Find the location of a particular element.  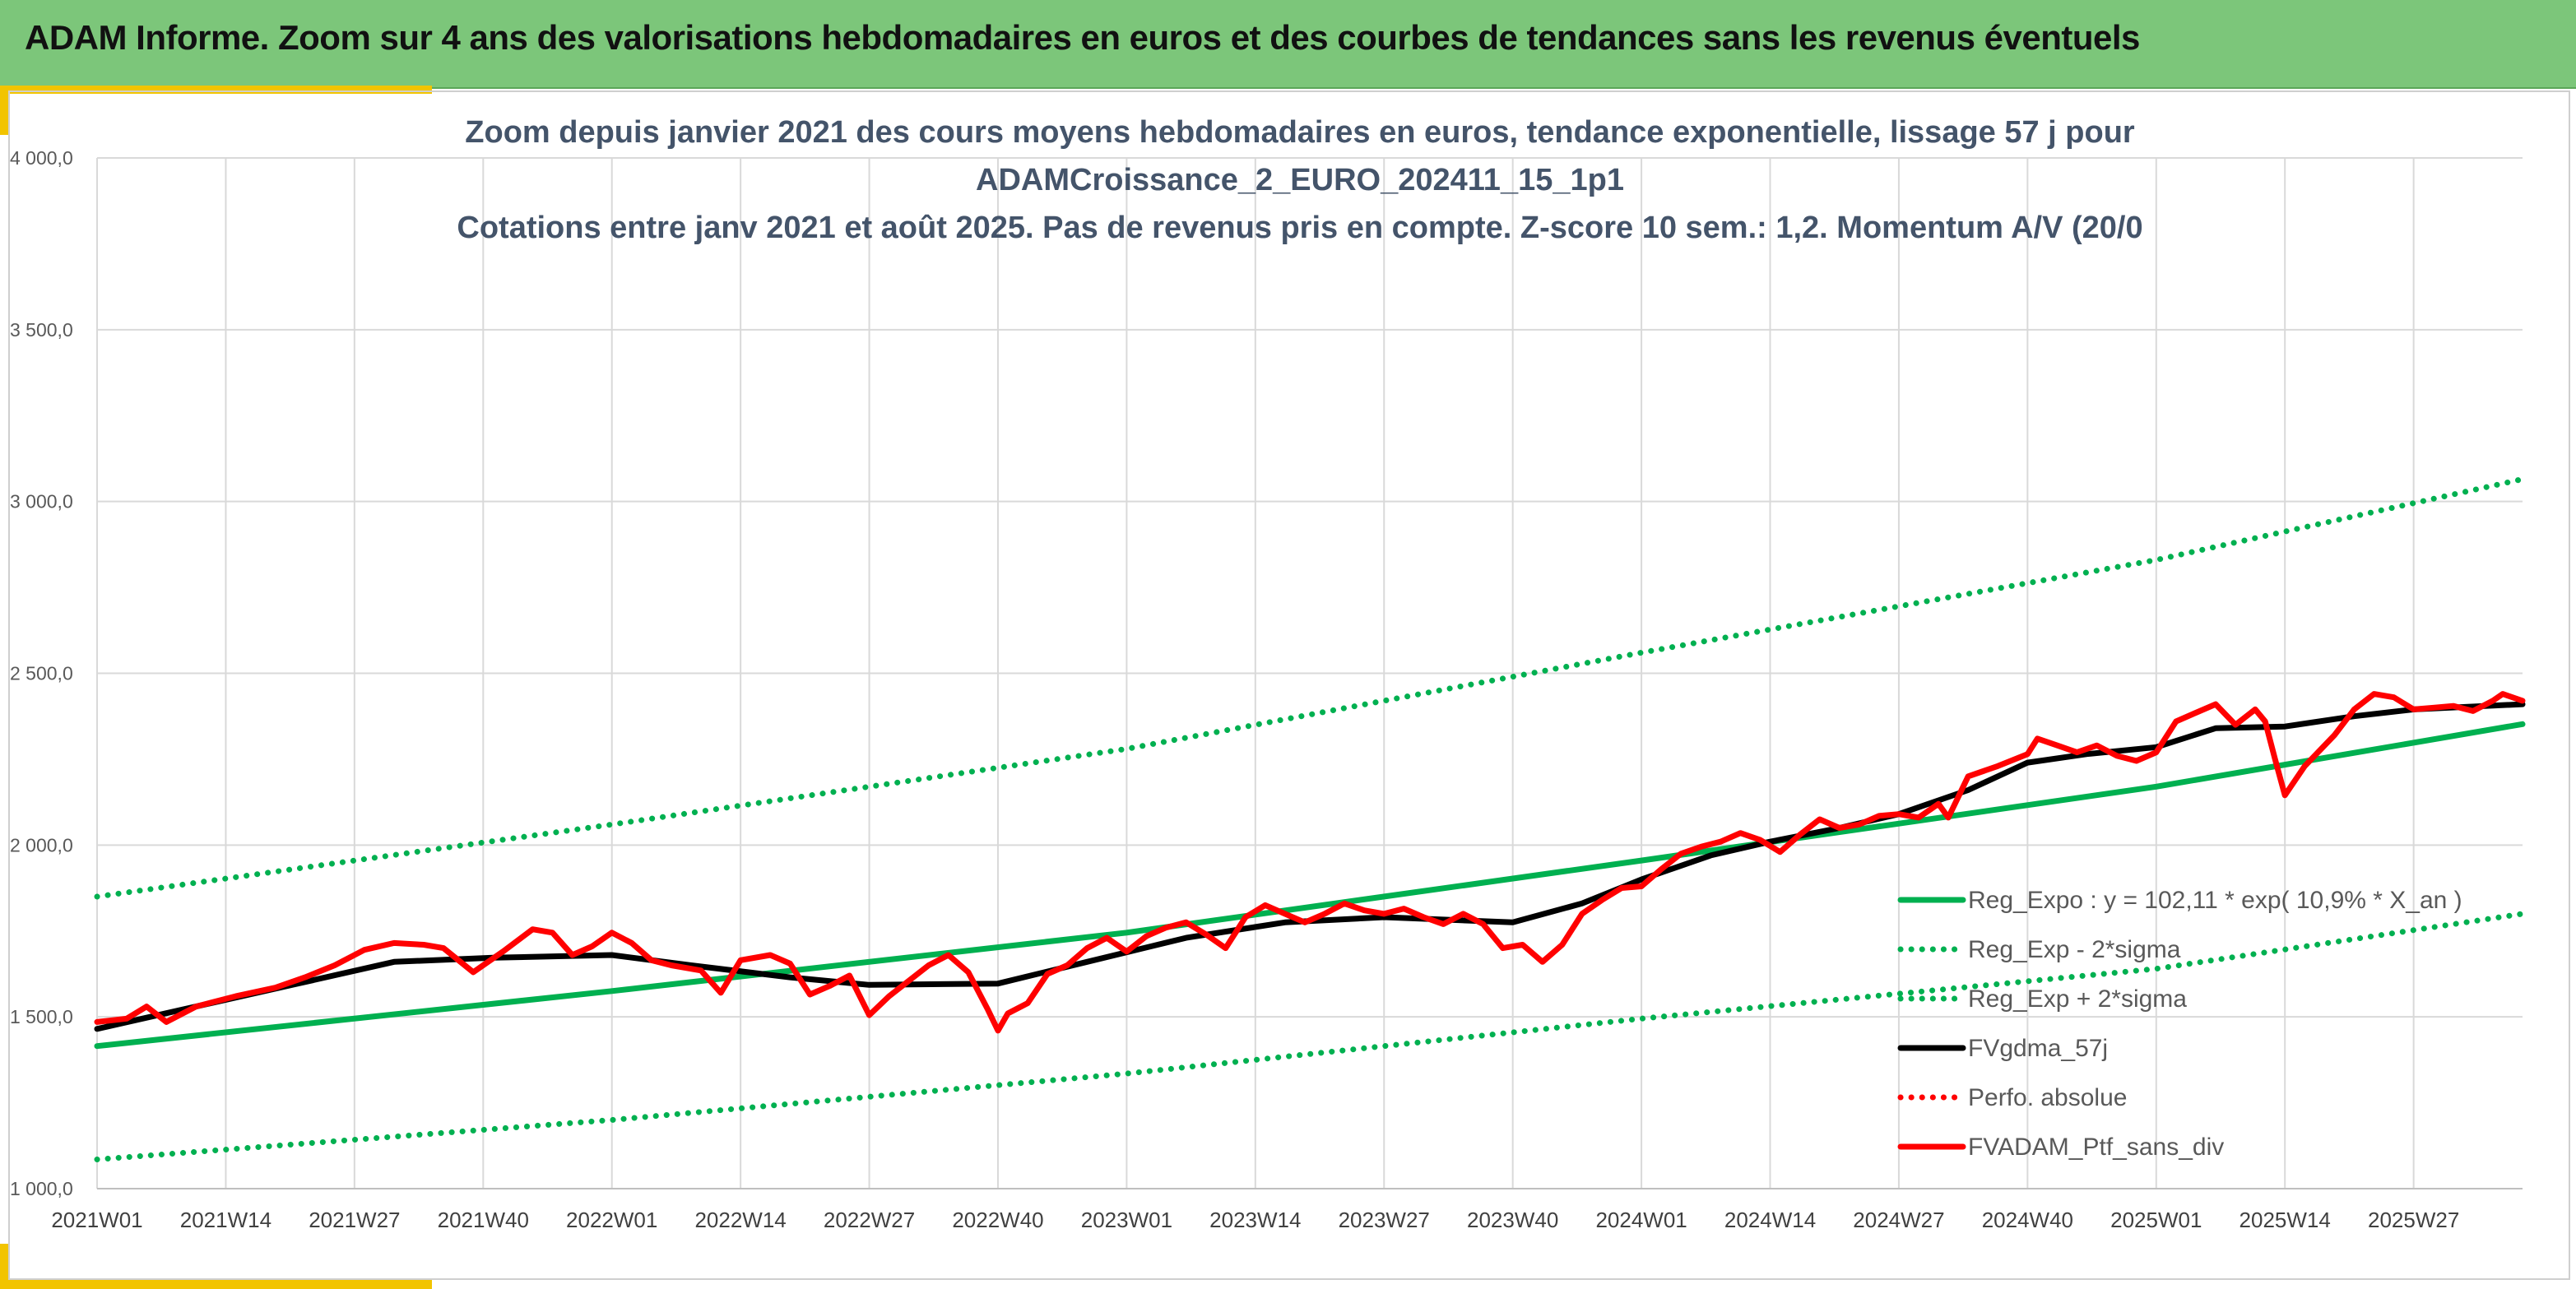

accent-bar-top is located at coordinates (216, 90).